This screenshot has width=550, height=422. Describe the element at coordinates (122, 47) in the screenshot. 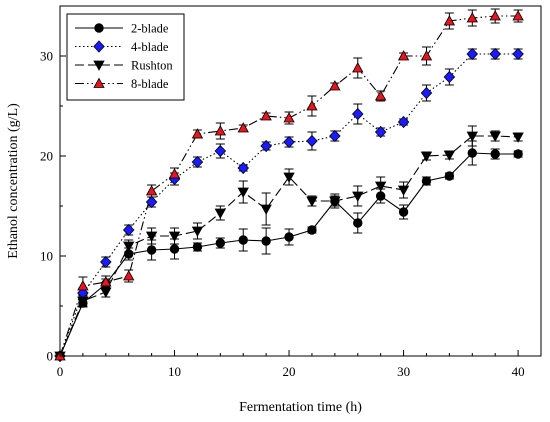

I see `legend-entry-4-blade: 4-blade` at that location.